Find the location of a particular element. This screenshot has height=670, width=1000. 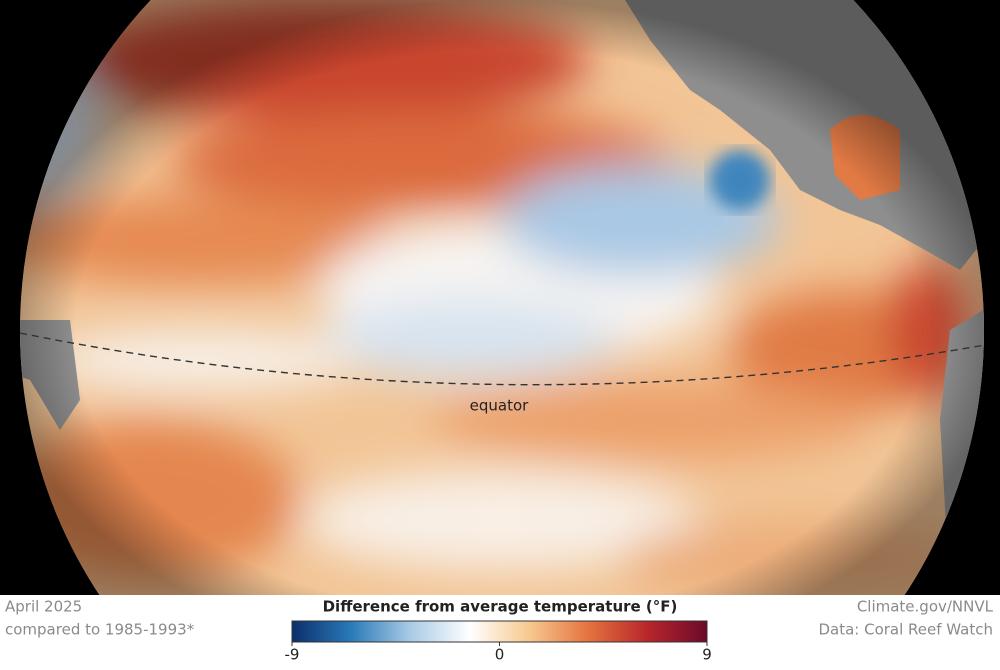

baseline: compared to 1985-1993* is located at coordinates (100, 630).